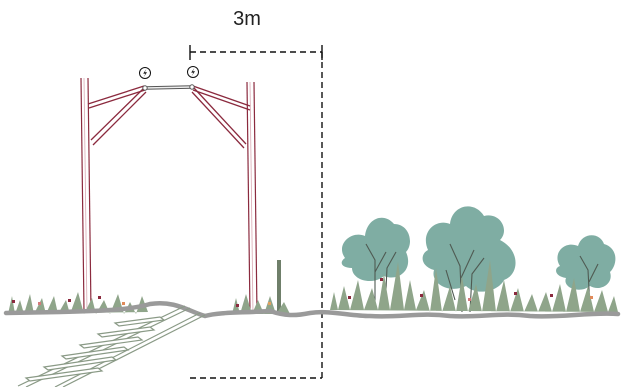 Image resolution: width=622 pixels, height=387 pixels. What do you see at coordinates (117, 115) in the screenshot?
I see `cantilever-arm-left` at bounding box center [117, 115].